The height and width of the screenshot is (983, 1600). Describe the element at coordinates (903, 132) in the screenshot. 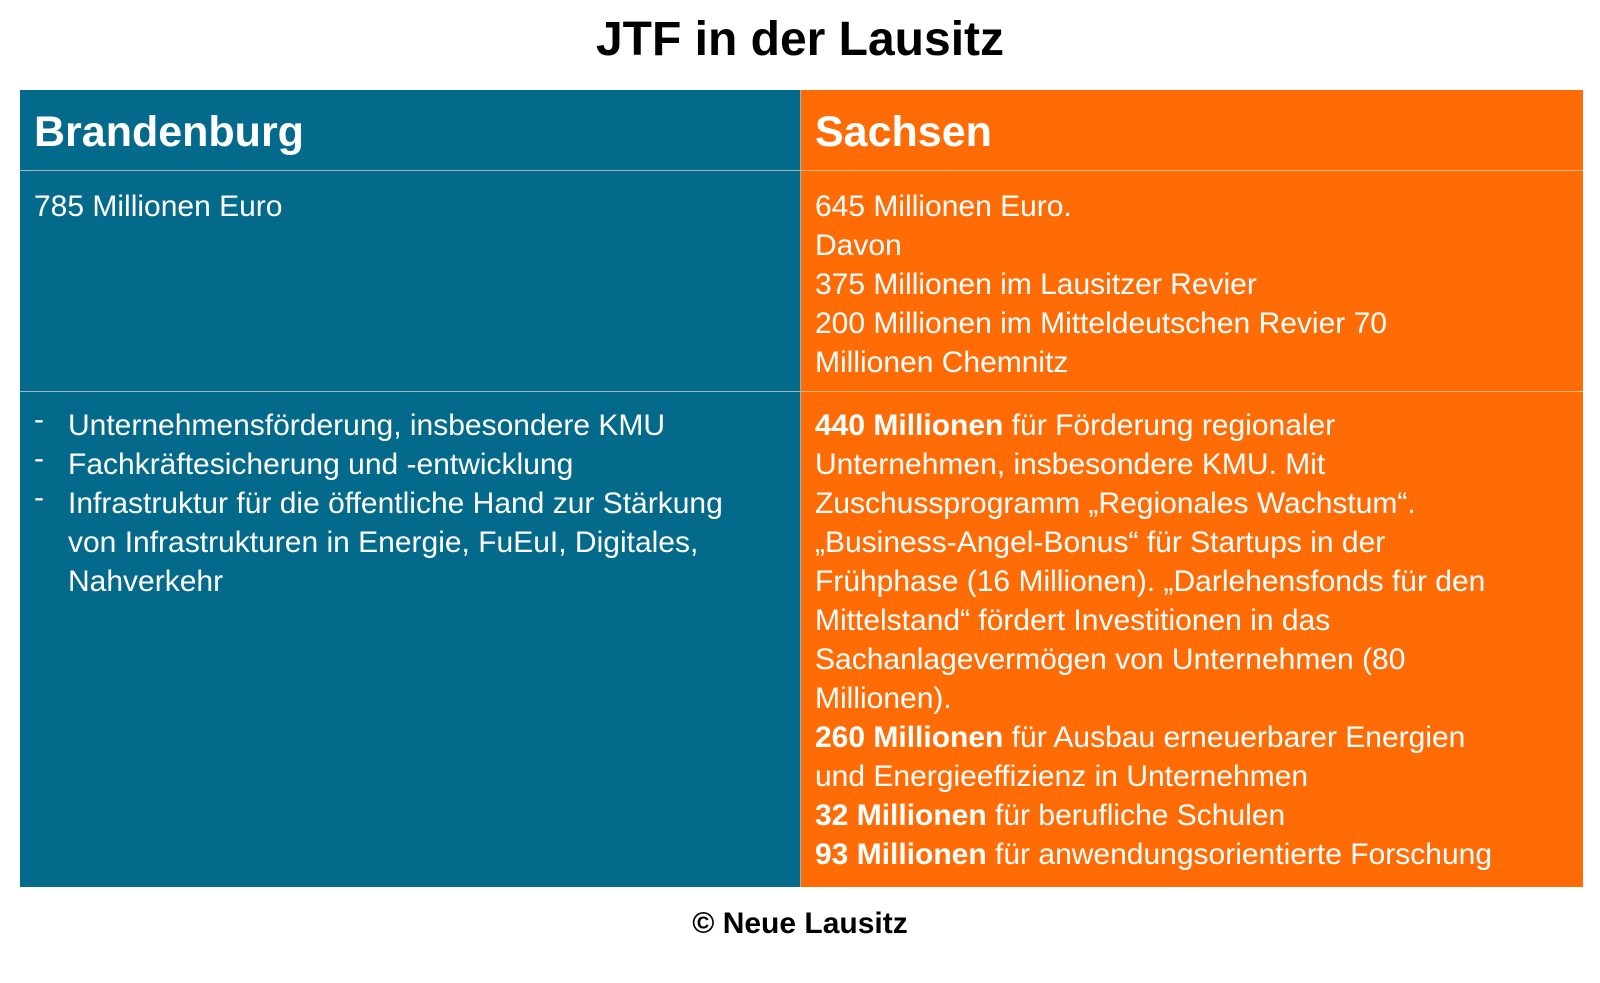

I see `sachsen-header: Sachsen` at that location.